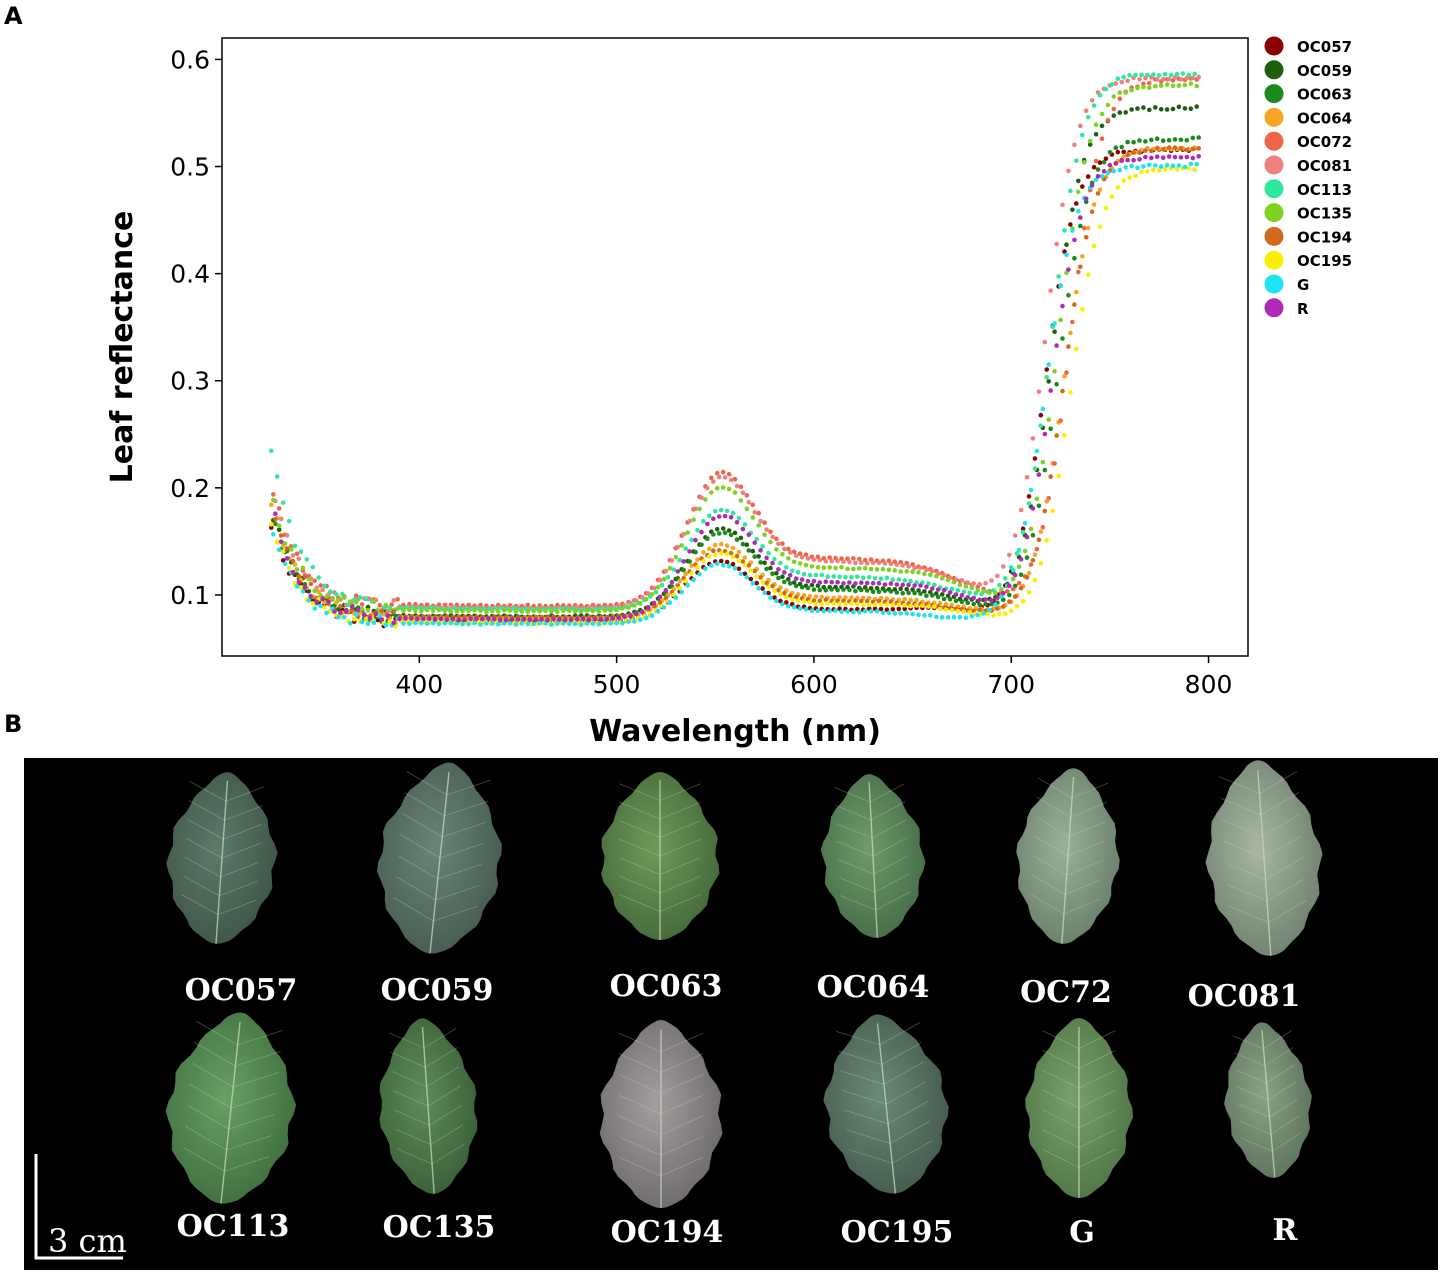 This screenshot has height=1274, width=1440. Describe the element at coordinates (1068, 860) in the screenshot. I see `leaf-midrib` at that location.